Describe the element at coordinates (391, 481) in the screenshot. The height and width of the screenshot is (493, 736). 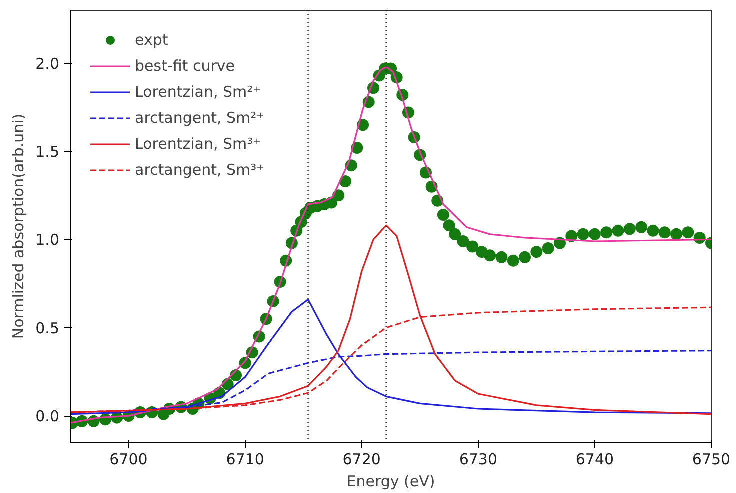
I see `x-axis-title: Energy (eV)` at that location.